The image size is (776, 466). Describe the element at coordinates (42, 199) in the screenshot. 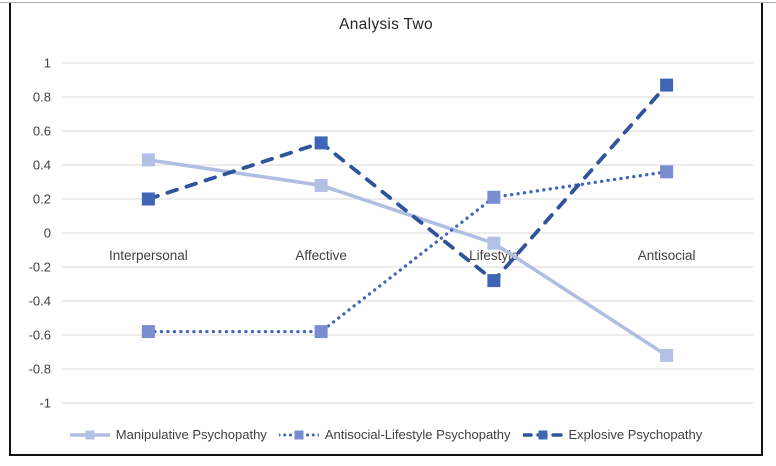

I see `y-tick-label: 0.2` at that location.